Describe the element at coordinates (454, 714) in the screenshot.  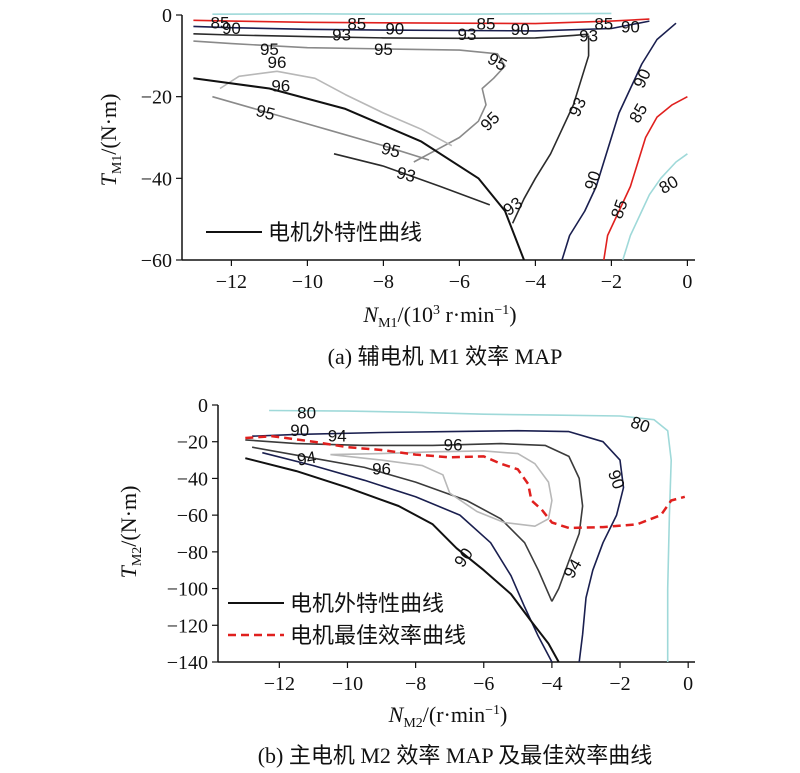
I see `x-axis-unit: /(r·min` at that location.